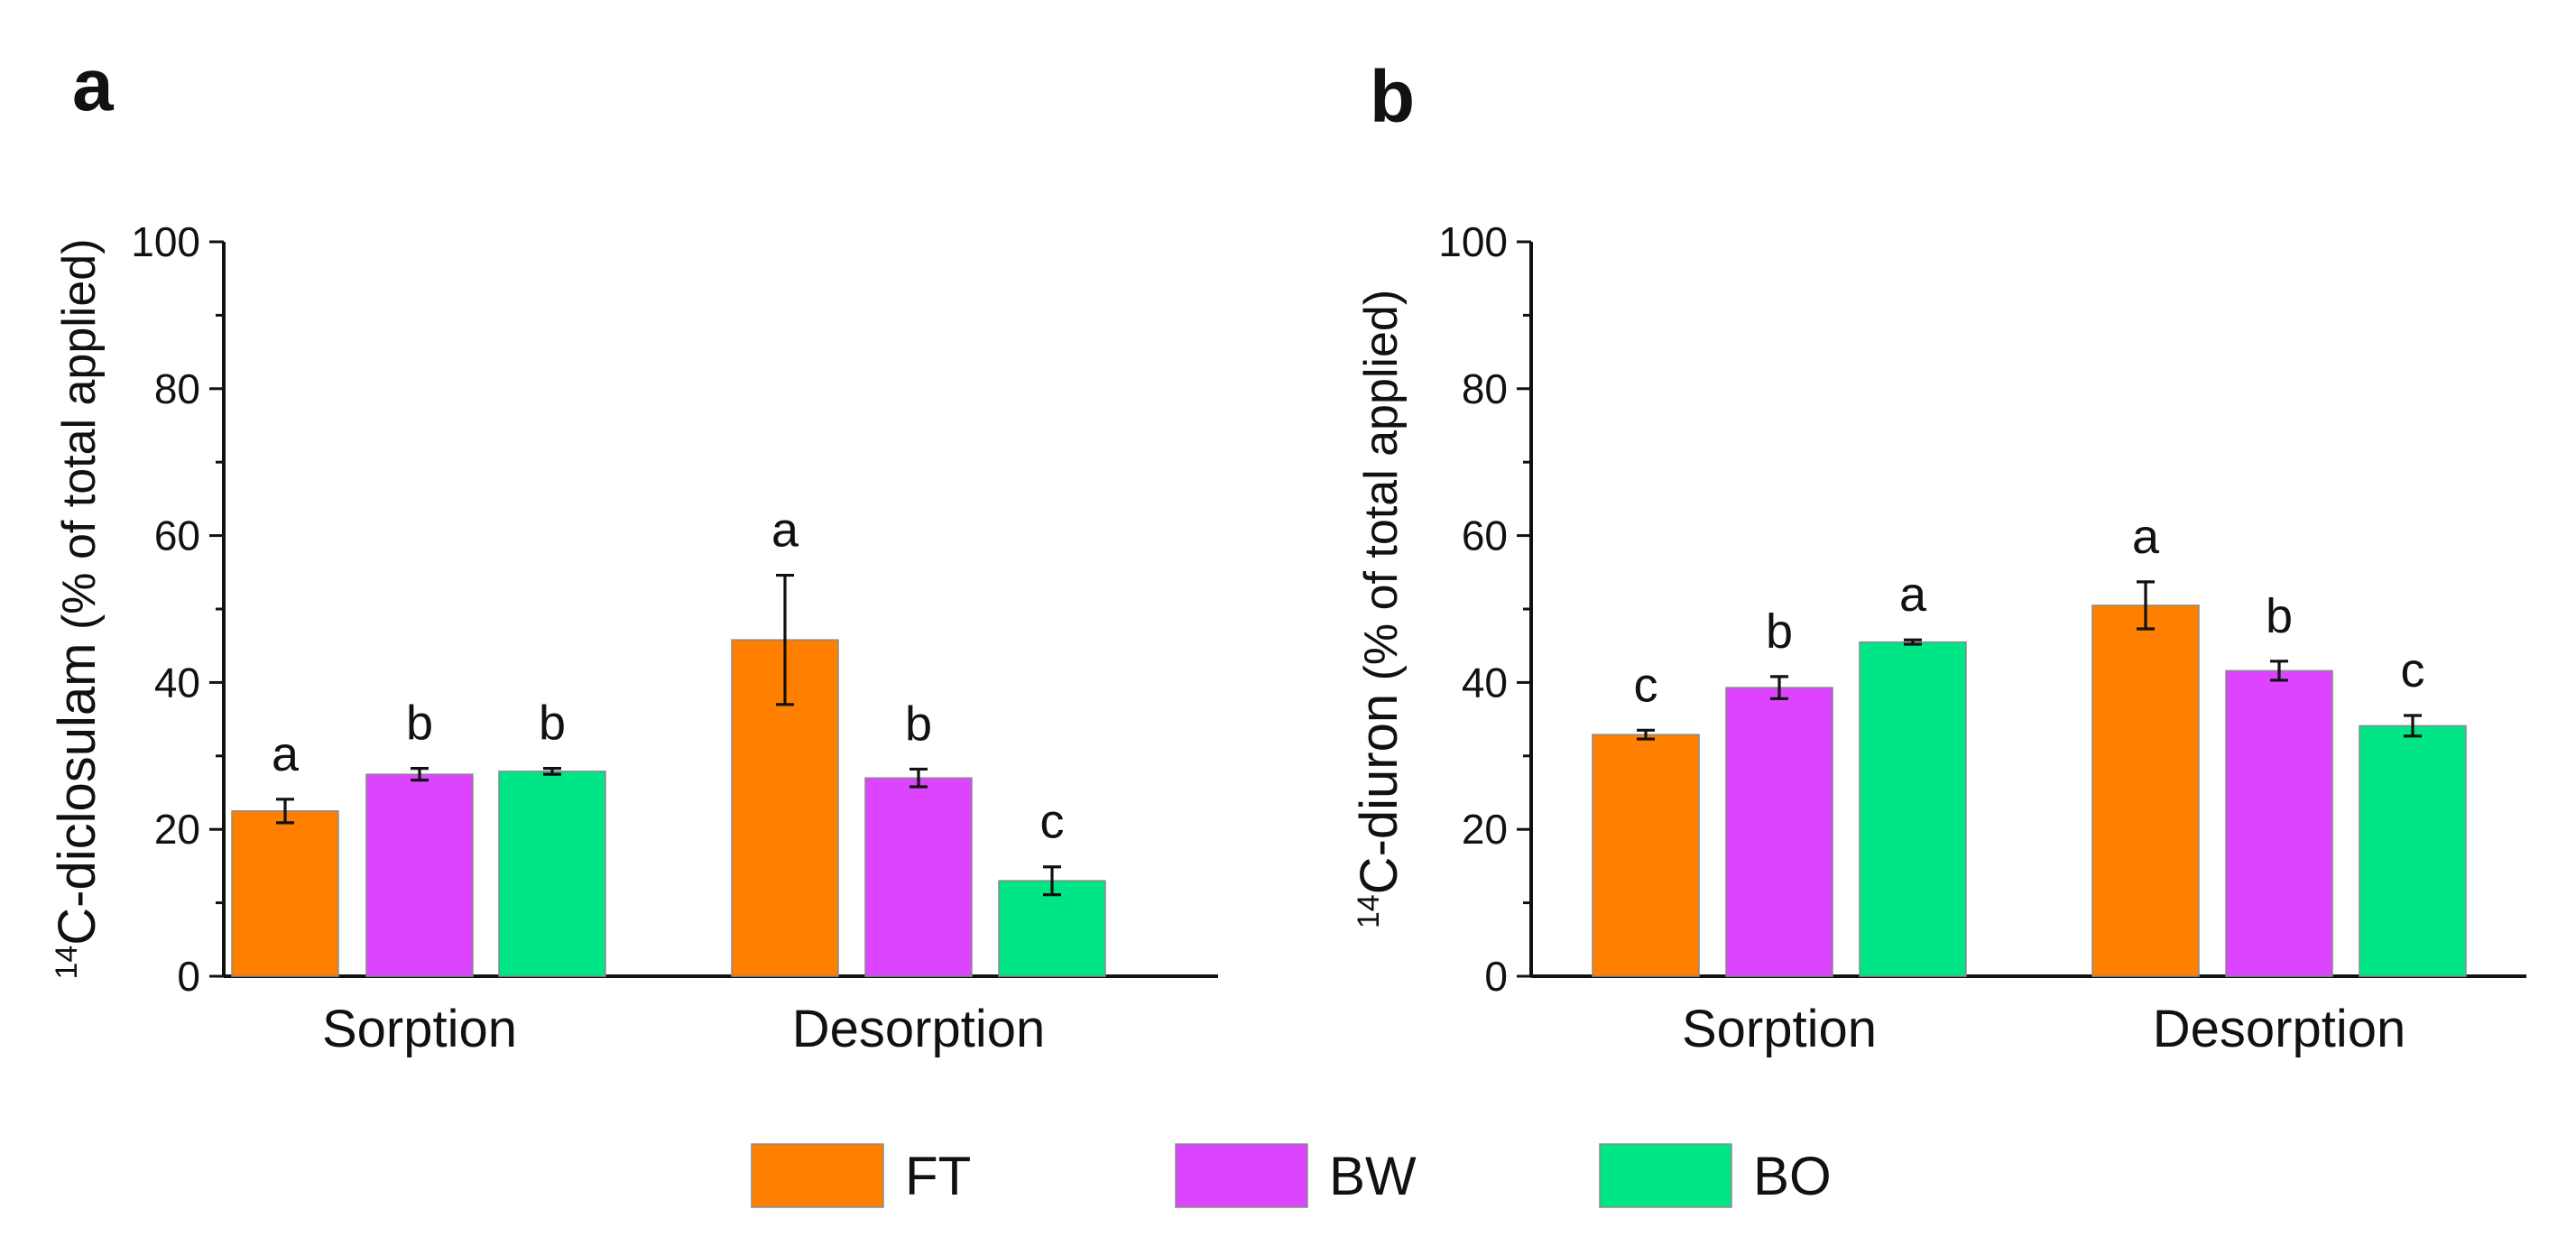 The width and height of the screenshot is (2576, 1237). Describe the element at coordinates (938, 1176) in the screenshot. I see `legend-label: FT` at that location.